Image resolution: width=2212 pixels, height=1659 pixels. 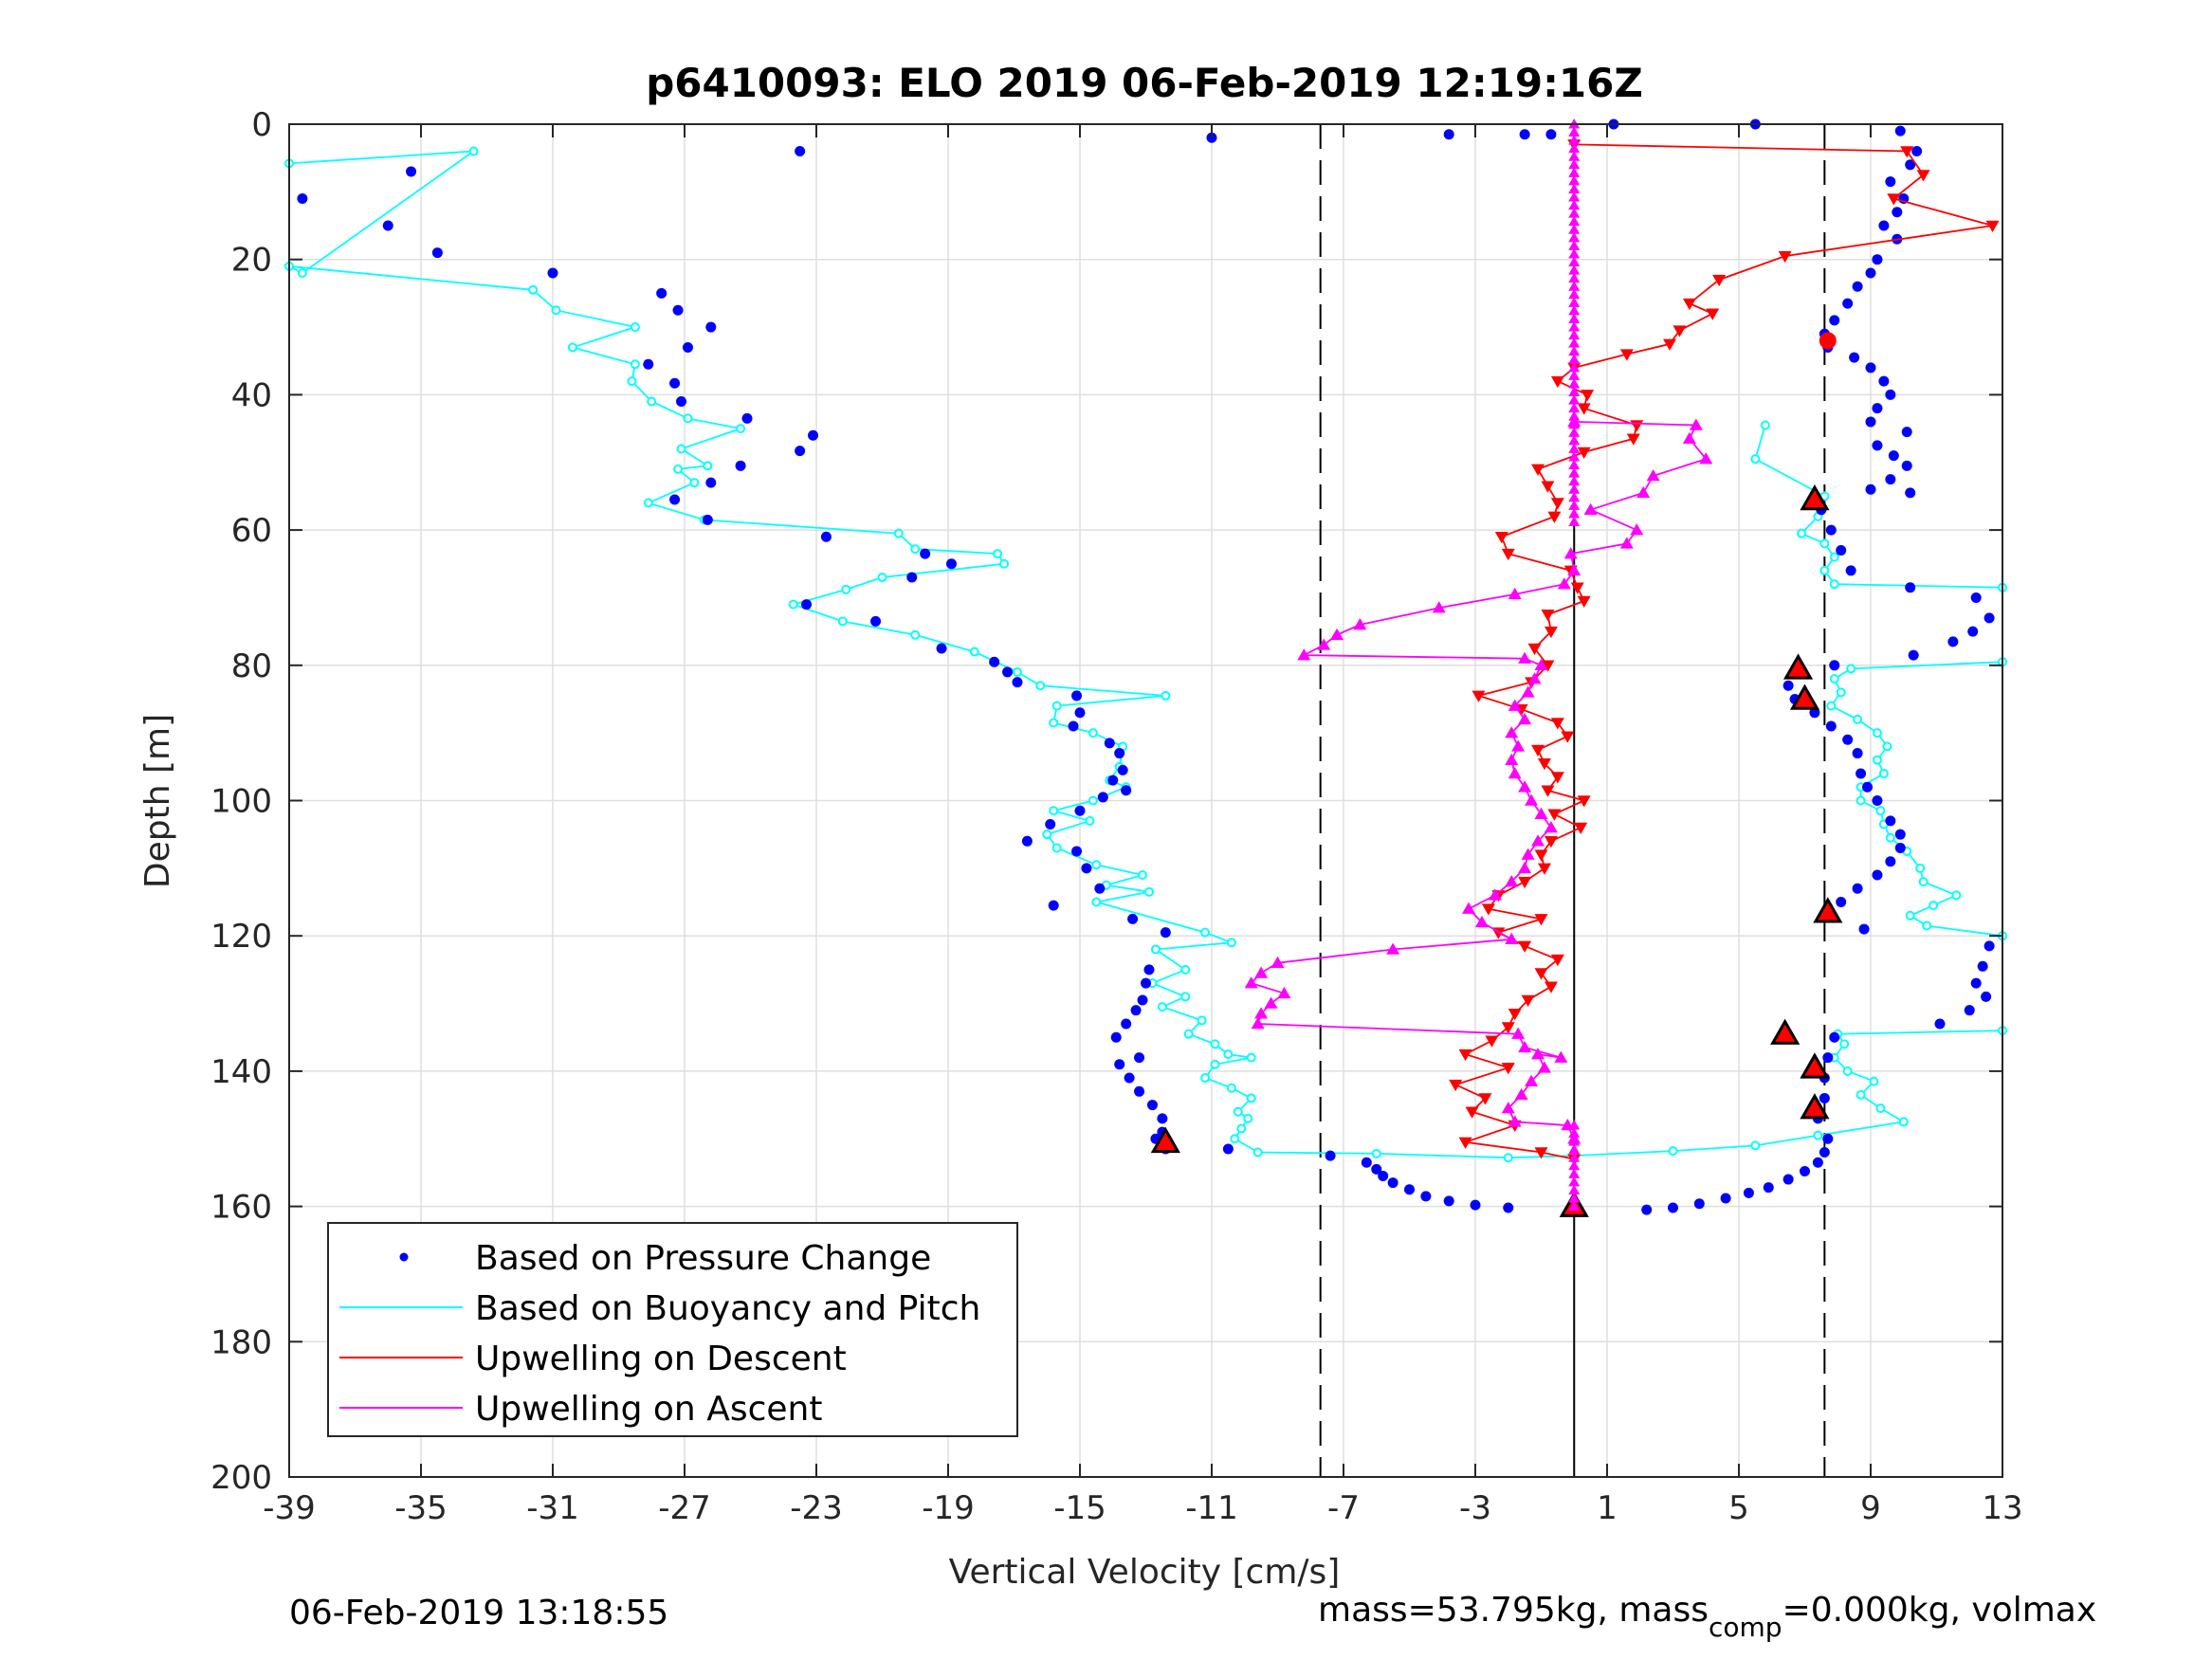 I want to click on footer-mass-info: mass=53.795kg, masscomp=0.000kg, volmax, so click(x=1707, y=1617).